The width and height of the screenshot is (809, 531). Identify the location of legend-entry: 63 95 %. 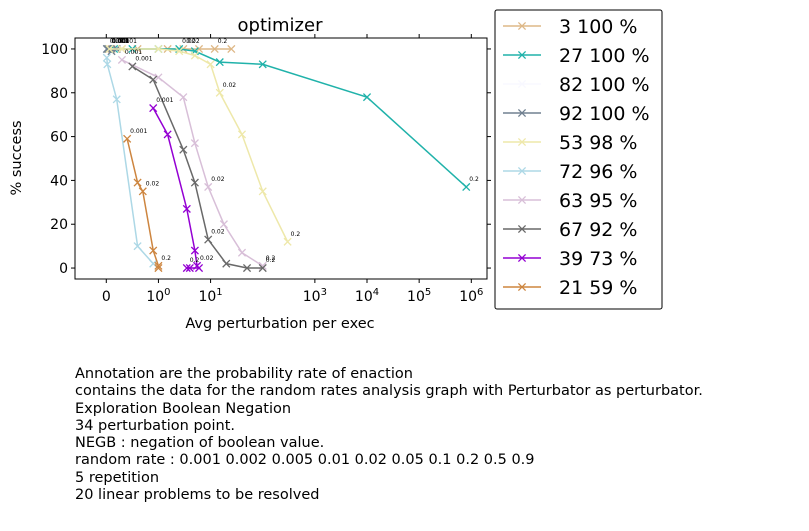
(570, 201).